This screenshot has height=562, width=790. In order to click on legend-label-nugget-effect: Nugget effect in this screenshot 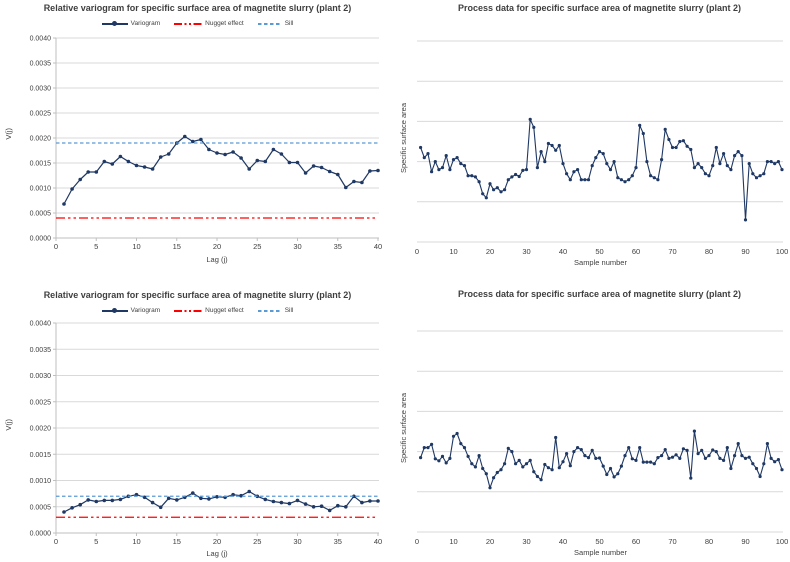, I will do `click(224, 310)`.